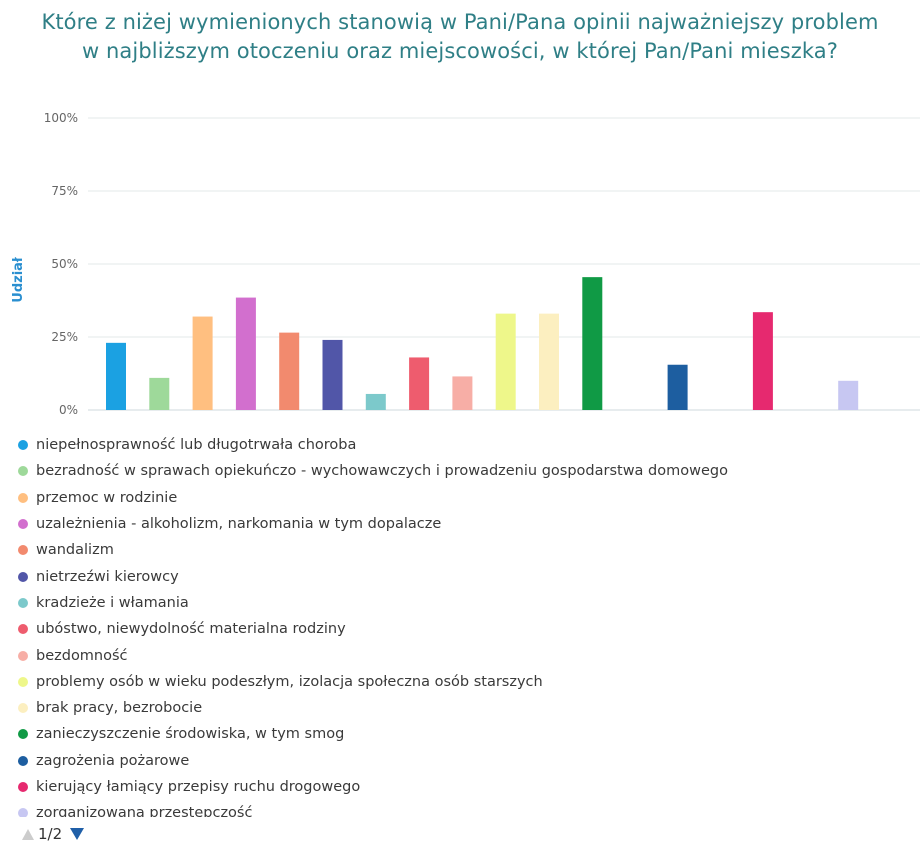 The image size is (920, 844). I want to click on legend-item: bezdomność, so click(458, 655).